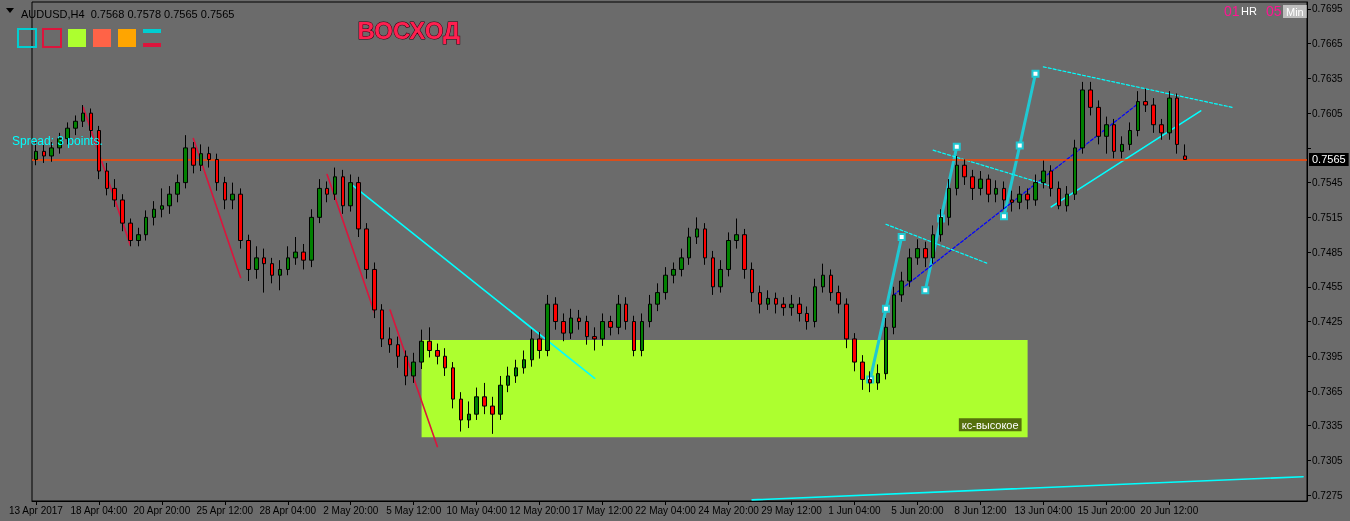 The height and width of the screenshot is (521, 1350). I want to click on x-tick-label: 24 May 20:00, so click(729, 510).